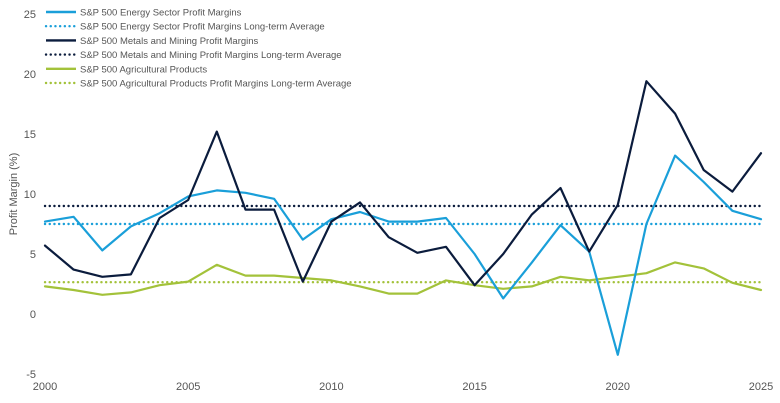  What do you see at coordinates (30, 135) in the screenshot?
I see `y-tick-label: 15` at bounding box center [30, 135].